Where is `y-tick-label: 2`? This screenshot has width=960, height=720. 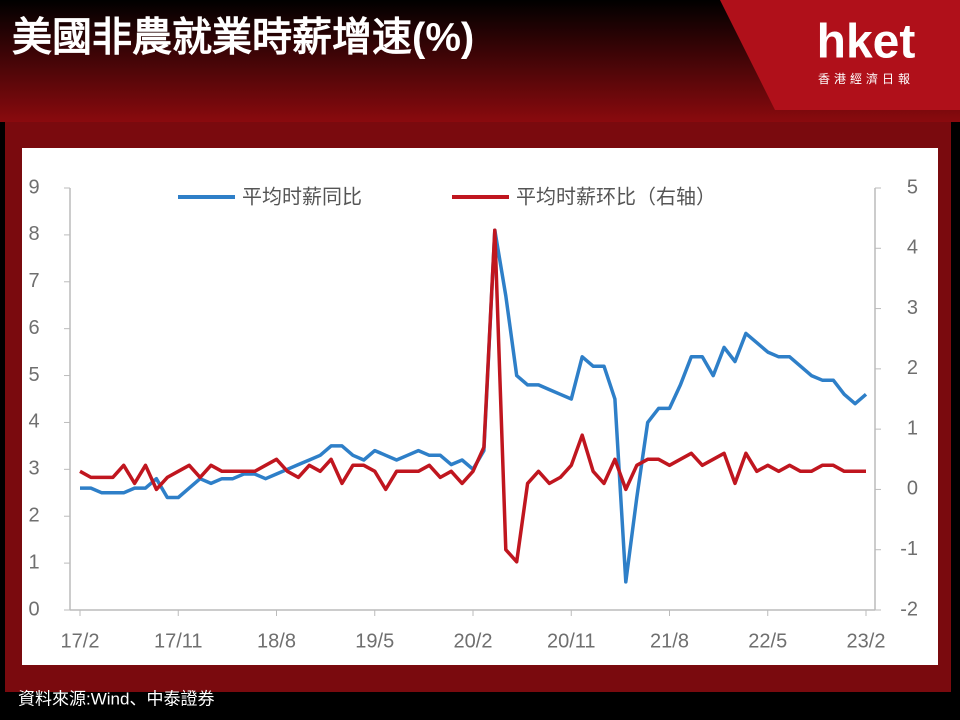 y-tick-label: 2 is located at coordinates (33, 516).